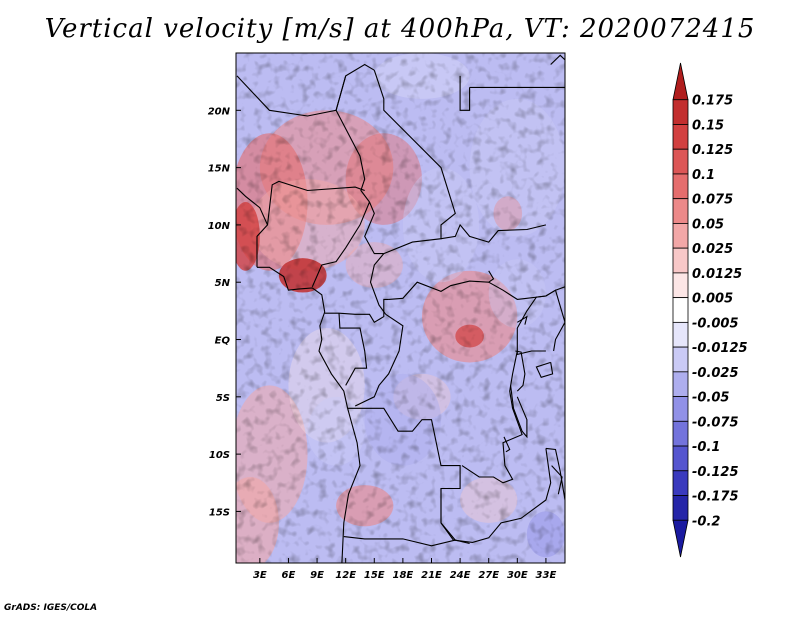 This screenshot has height=618, width=800. I want to click on border-gabon-congo, so click(353, 349).